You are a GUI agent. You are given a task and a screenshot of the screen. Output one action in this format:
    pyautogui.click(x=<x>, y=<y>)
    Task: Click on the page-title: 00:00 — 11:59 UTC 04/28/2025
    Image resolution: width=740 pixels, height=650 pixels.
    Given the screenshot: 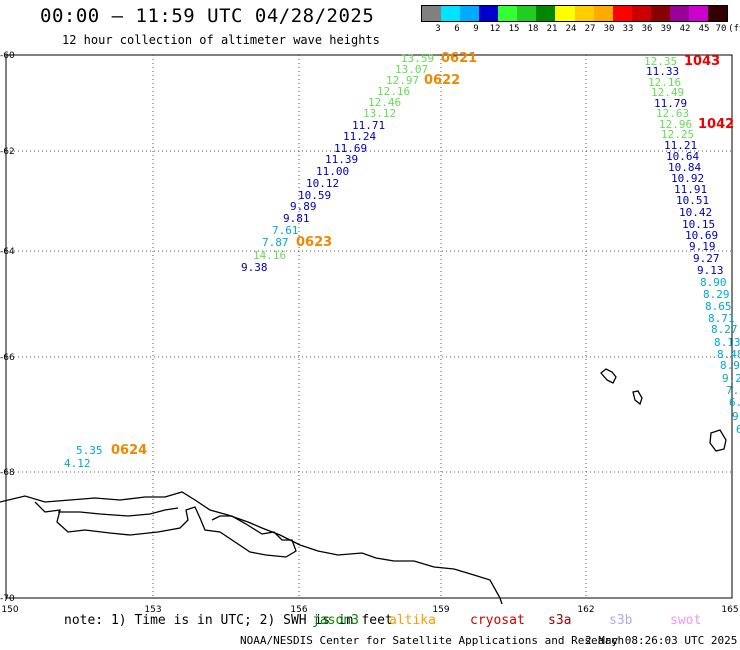 What is the action you would take?
    pyautogui.click(x=207, y=16)
    